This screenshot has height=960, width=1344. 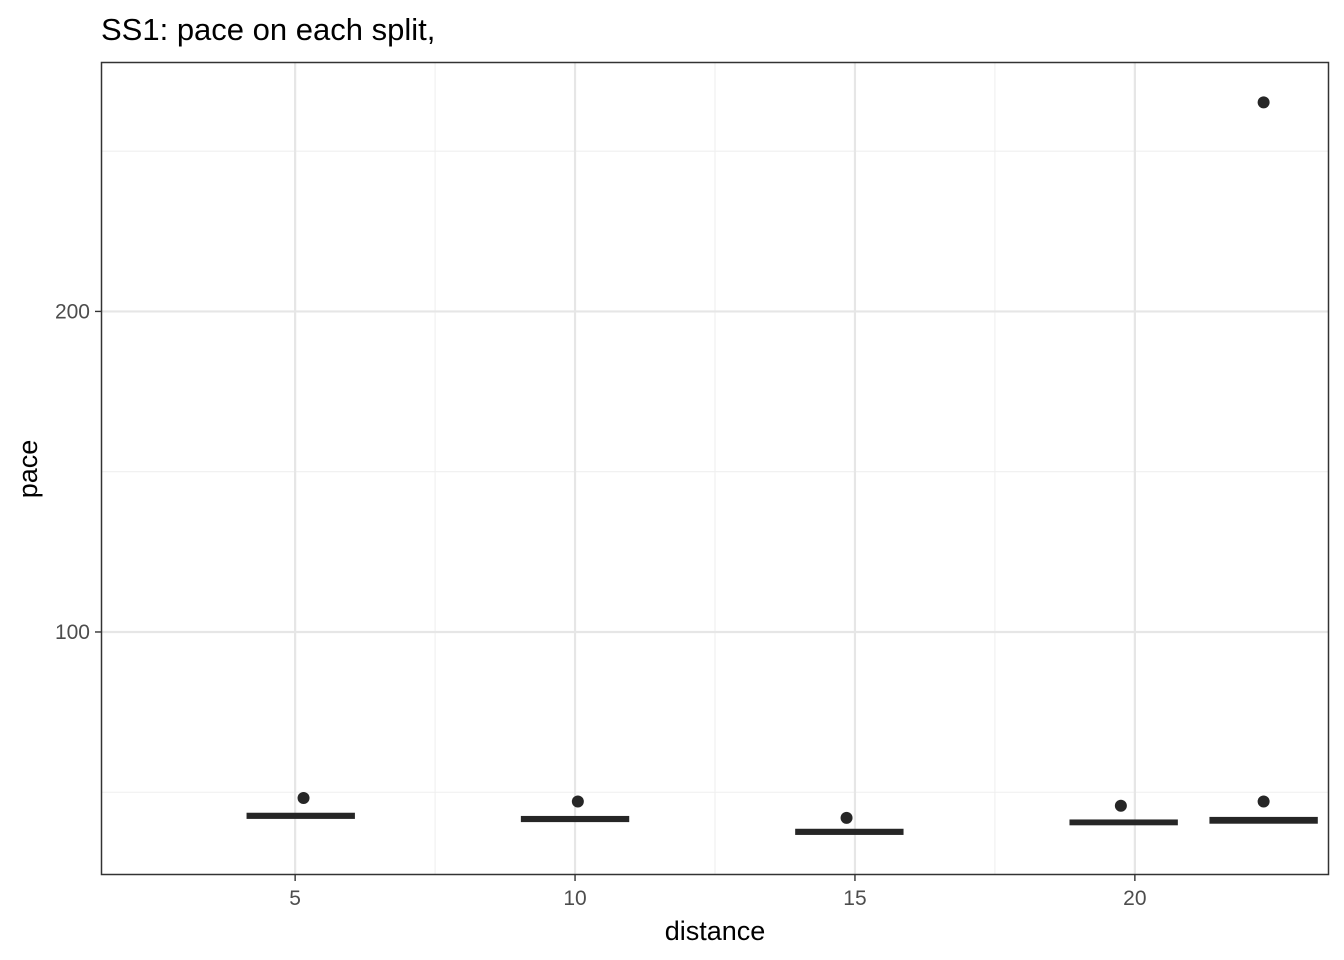 I want to click on chart-title: SS1: pace on each split,, so click(x=268, y=29).